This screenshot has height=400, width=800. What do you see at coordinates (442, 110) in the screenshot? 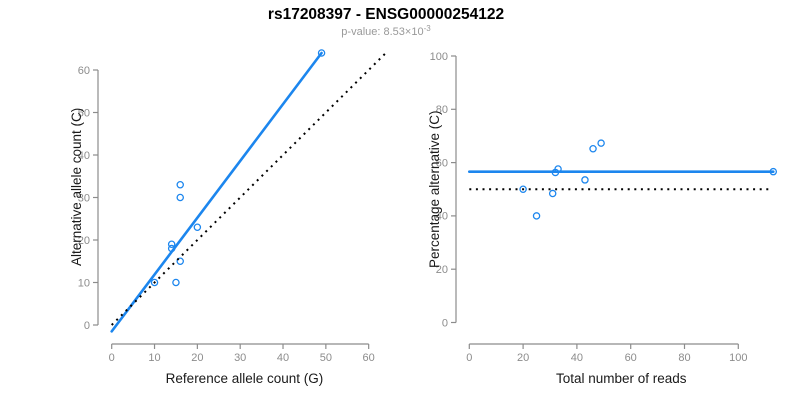
I see `y-tick-label: 80` at bounding box center [442, 110].